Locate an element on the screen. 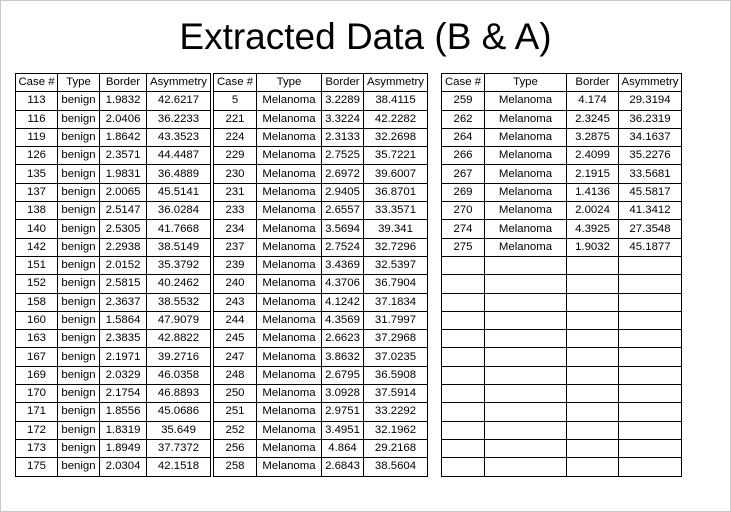 This screenshot has width=731, height=512. cell-border: 4.174 is located at coordinates (592, 101).